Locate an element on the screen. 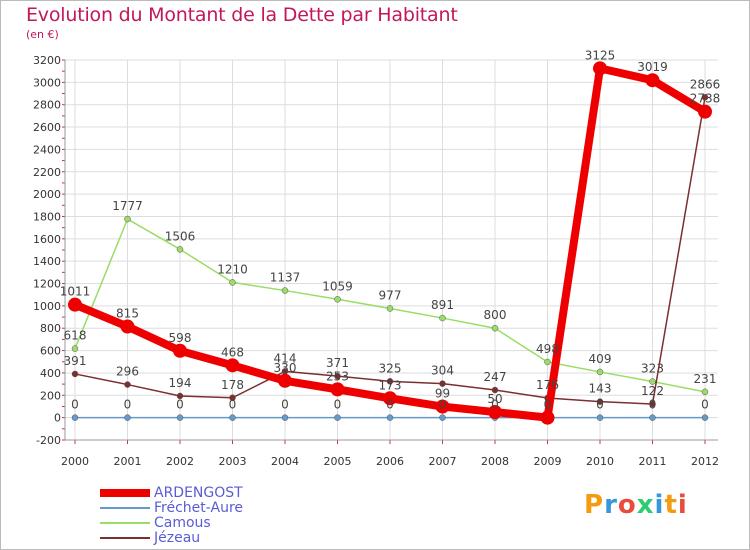 The image size is (750, 550). data-label-jezeau: 371 is located at coordinates (337, 363).